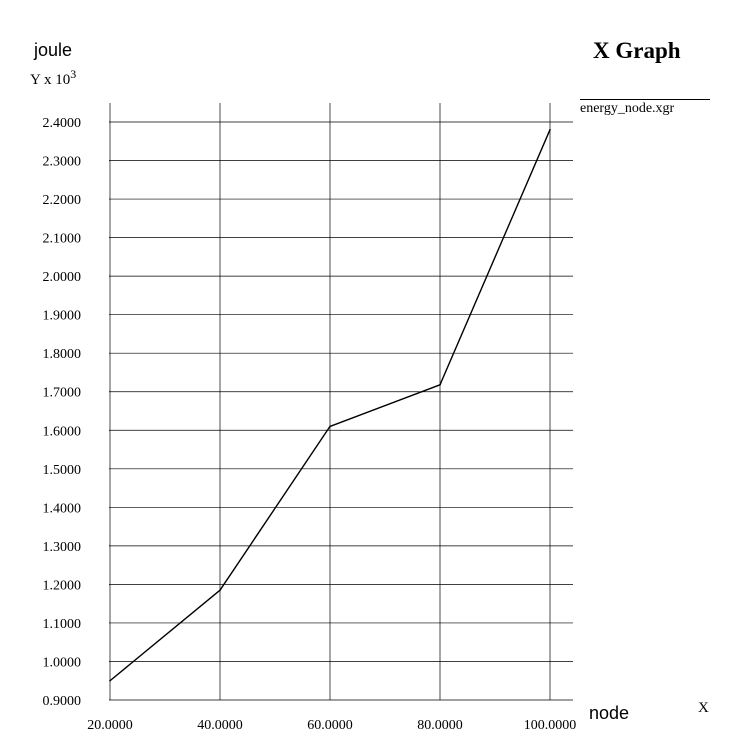  I want to click on legend-entry: energy_node.xgr, so click(627, 108).